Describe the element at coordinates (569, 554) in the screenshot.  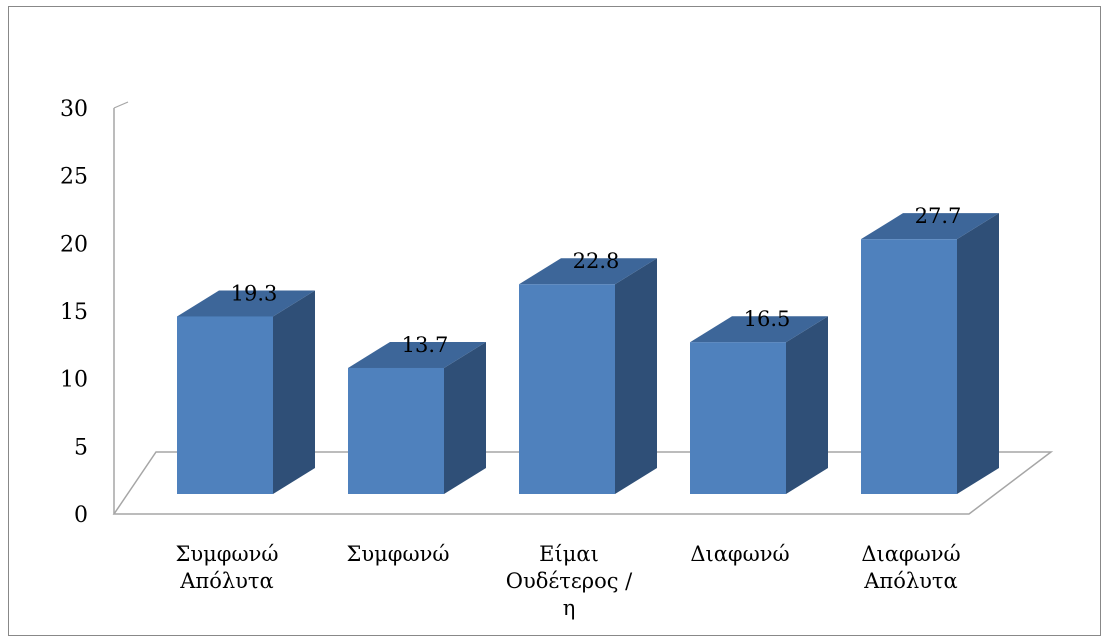
I see `category-label: Είμαι` at that location.